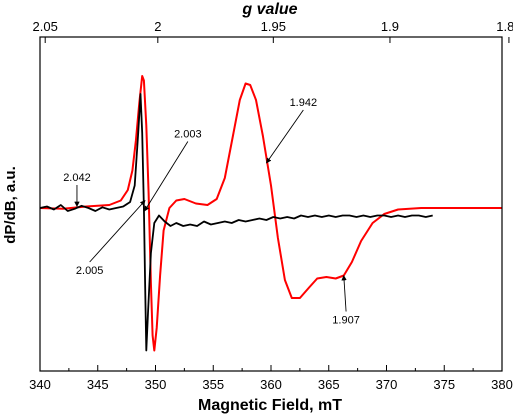  What do you see at coordinates (304, 103) in the screenshot?
I see `annotation-label: 1.942` at bounding box center [304, 103].